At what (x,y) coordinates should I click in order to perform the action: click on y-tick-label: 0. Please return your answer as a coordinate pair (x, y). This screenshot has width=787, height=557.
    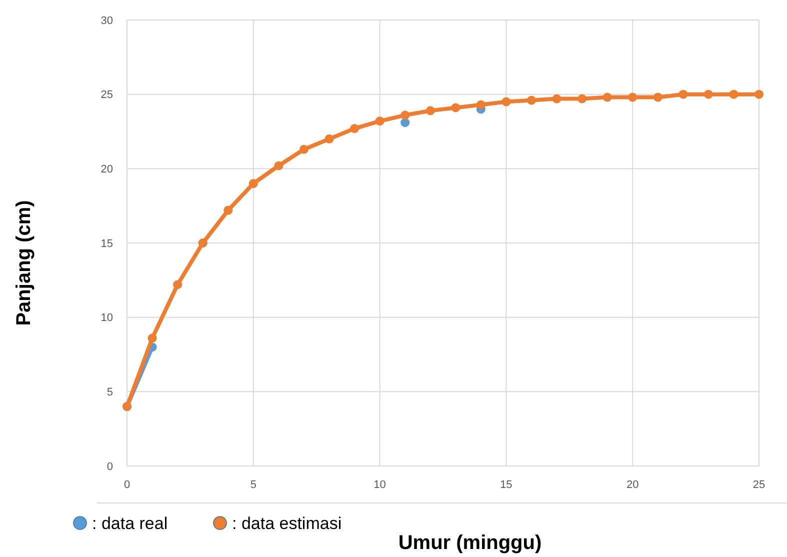
    Looking at the image, I should click on (109, 466).